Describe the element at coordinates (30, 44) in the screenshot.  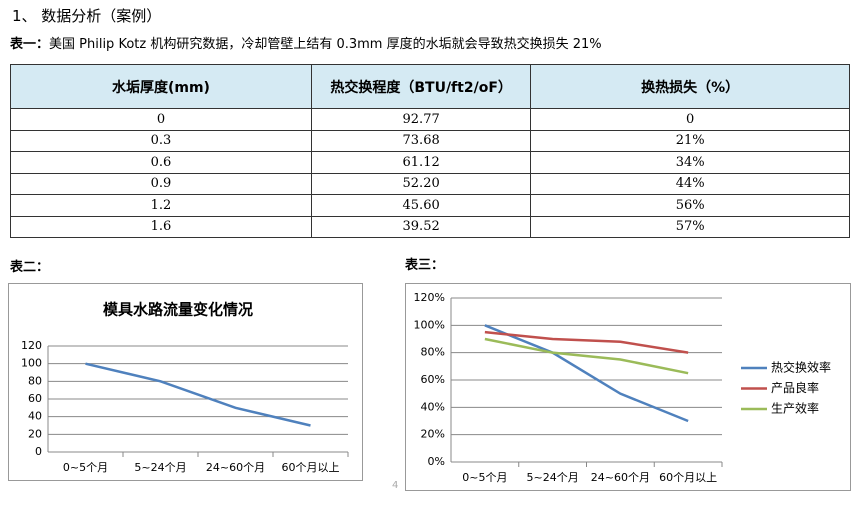
I see `caption-label: 表一：` at that location.